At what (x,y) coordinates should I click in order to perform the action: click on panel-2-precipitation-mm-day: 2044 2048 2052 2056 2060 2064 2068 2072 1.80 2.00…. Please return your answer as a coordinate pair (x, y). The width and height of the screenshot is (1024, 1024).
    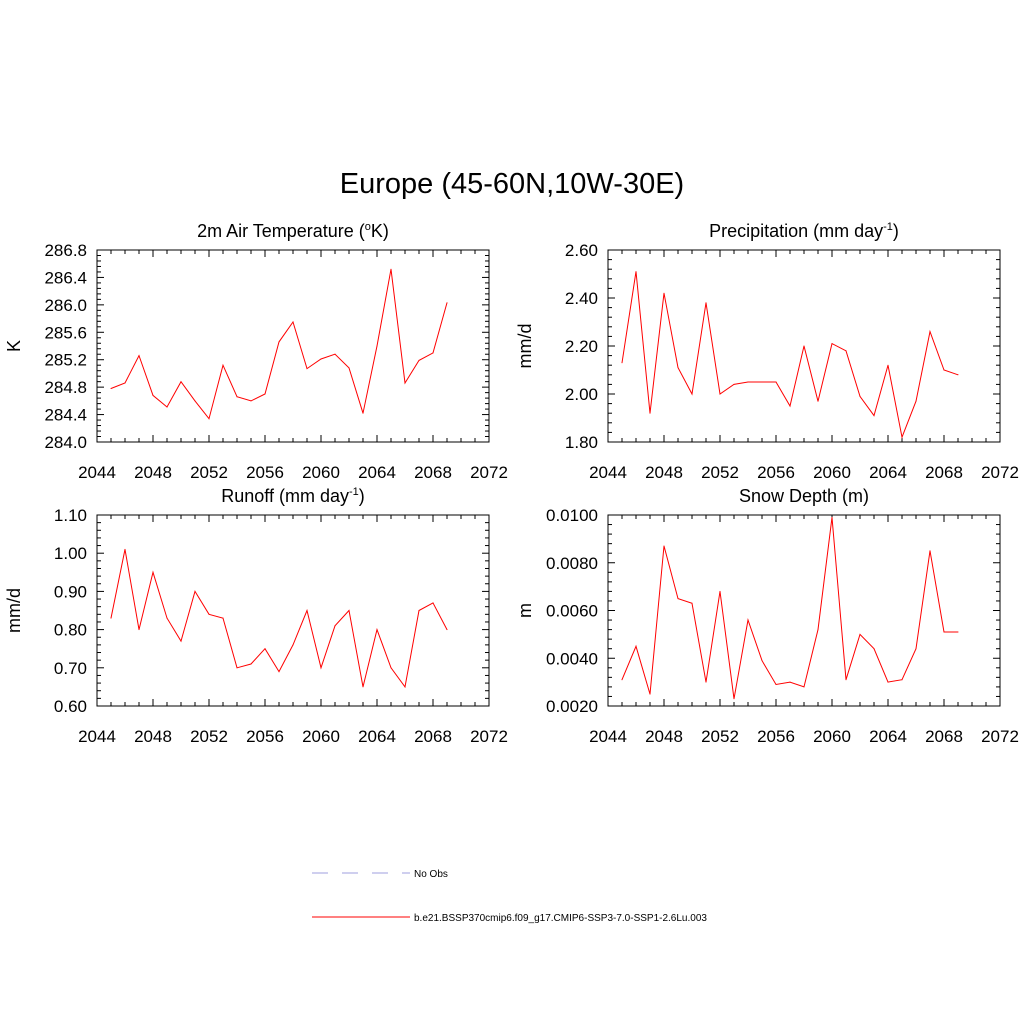
    Looking at the image, I should click on (767, 351).